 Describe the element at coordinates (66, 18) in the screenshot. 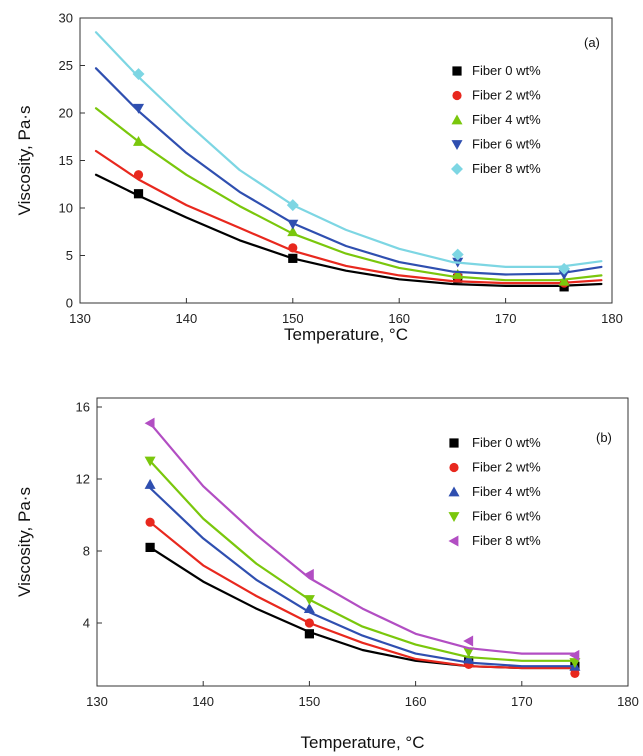

I see `y-tick-label: 30` at that location.